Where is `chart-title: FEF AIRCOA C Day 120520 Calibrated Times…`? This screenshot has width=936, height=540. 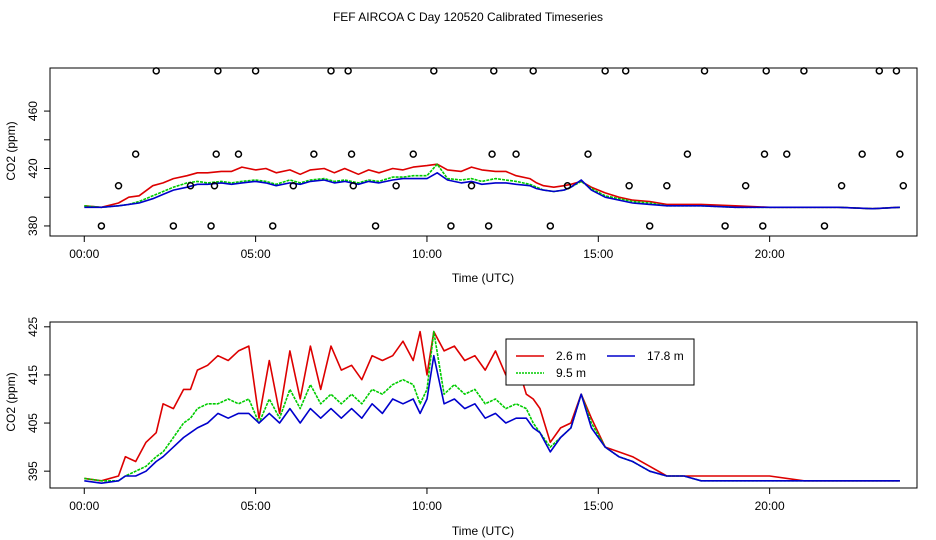
chart-title: FEF AIRCOA C Day 120520 Calibrated Times… is located at coordinates (468, 17).